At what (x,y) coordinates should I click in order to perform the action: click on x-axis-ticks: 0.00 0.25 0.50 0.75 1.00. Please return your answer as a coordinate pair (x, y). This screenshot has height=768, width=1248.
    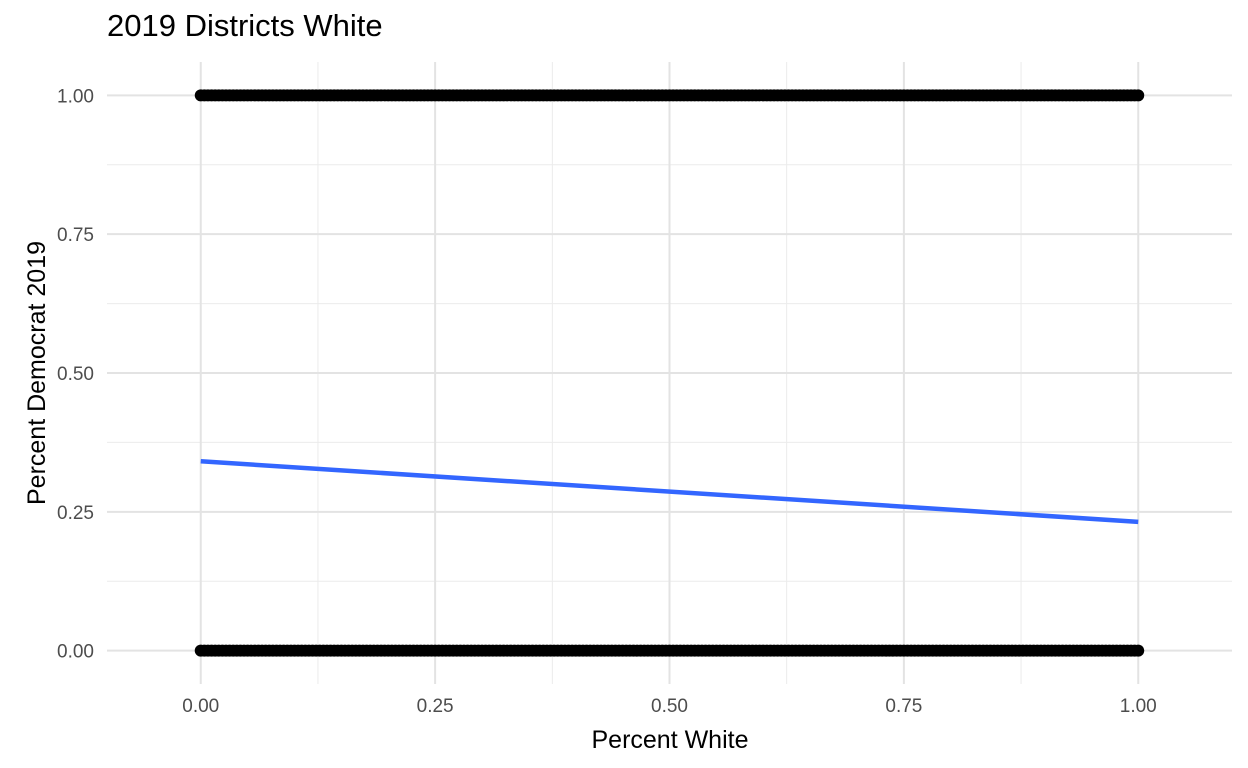
    Looking at the image, I should click on (669, 706).